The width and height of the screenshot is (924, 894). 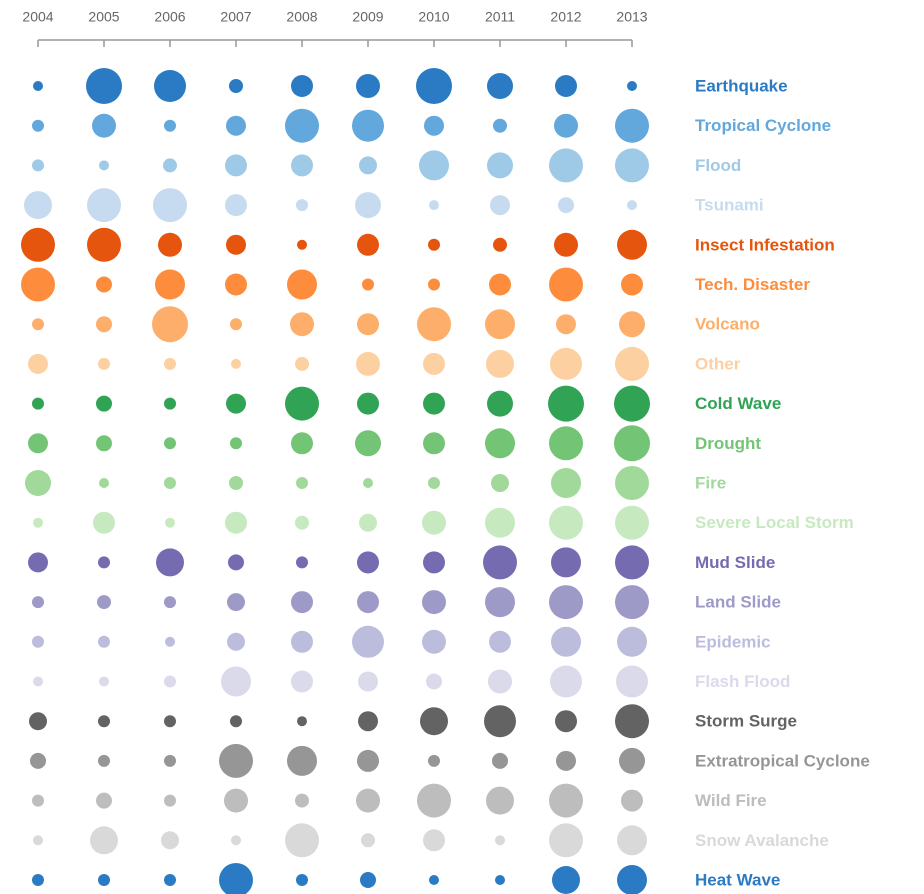 What do you see at coordinates (737, 879) in the screenshot?
I see `legend-label: Heat Wave` at bounding box center [737, 879].